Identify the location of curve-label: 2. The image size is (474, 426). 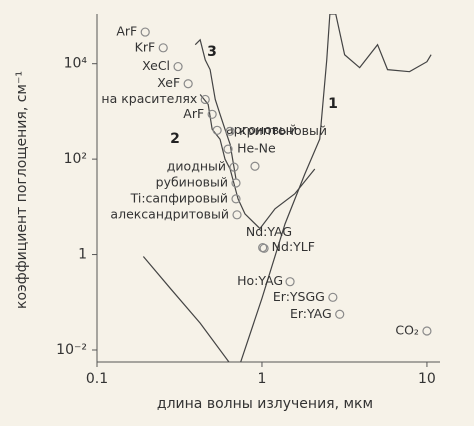
(175, 139).